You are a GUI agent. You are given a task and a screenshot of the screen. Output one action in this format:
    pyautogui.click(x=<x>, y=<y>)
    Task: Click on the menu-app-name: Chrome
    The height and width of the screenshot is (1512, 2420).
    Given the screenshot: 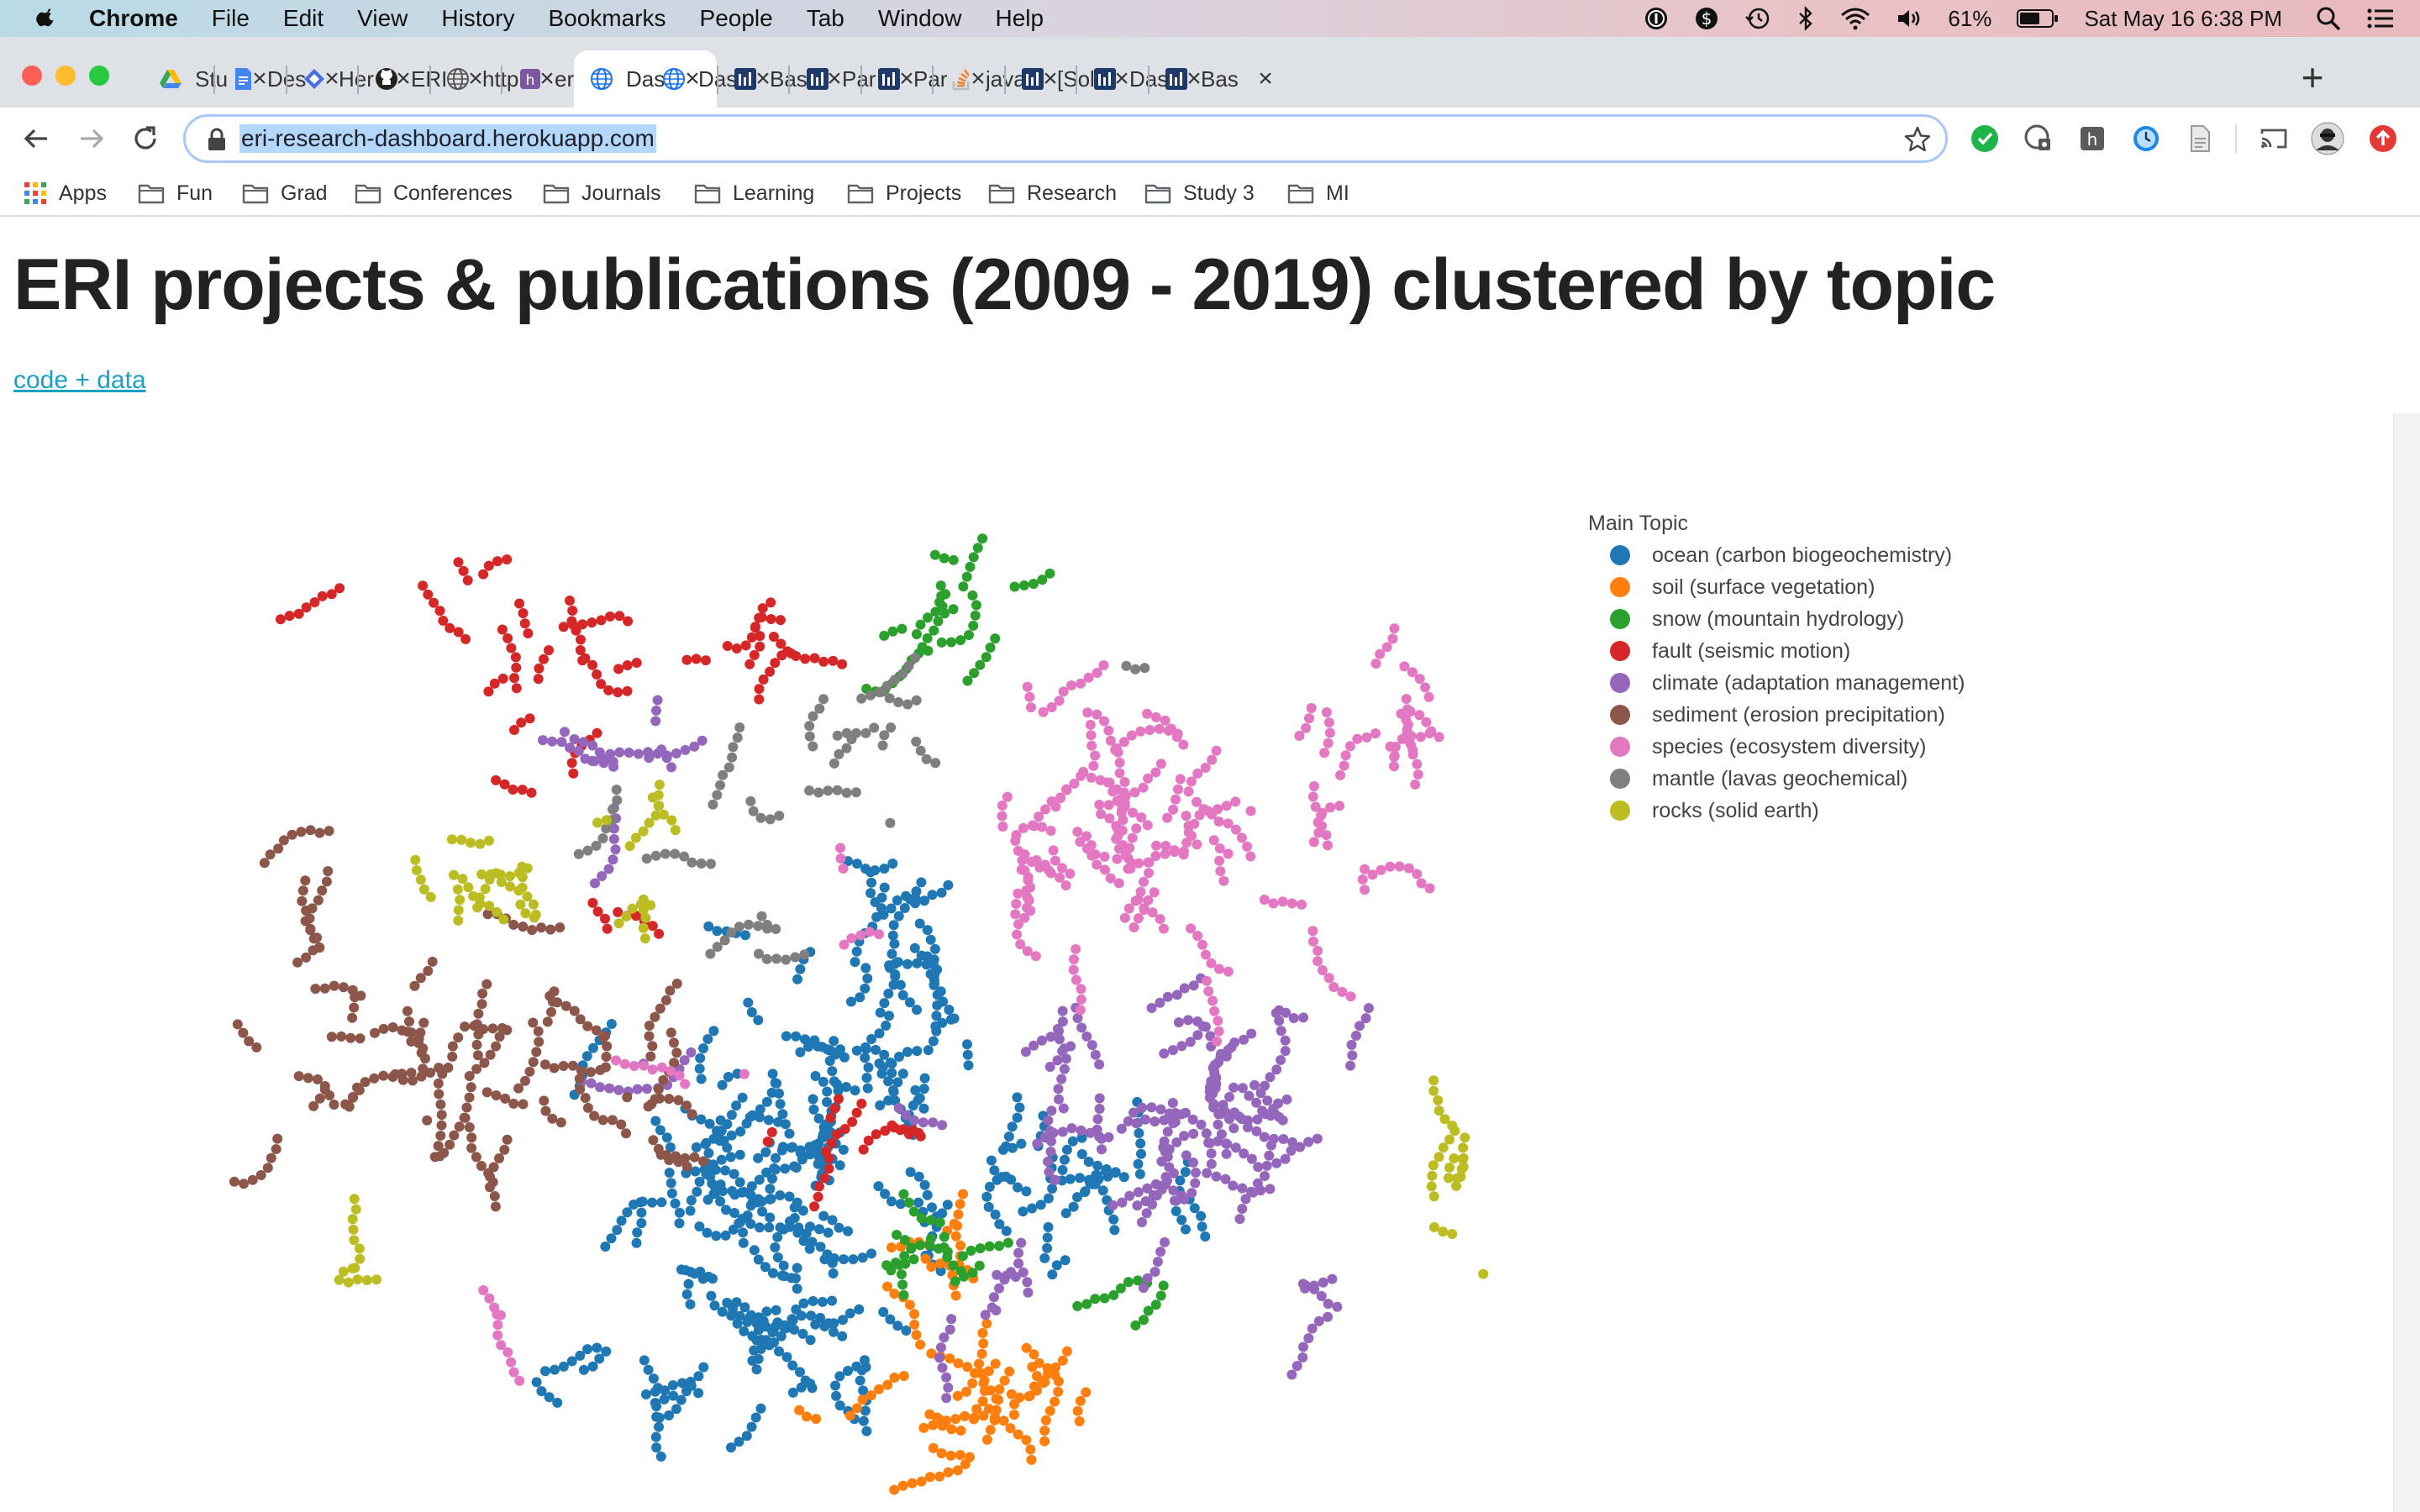 What is the action you would take?
    pyautogui.click(x=133, y=18)
    